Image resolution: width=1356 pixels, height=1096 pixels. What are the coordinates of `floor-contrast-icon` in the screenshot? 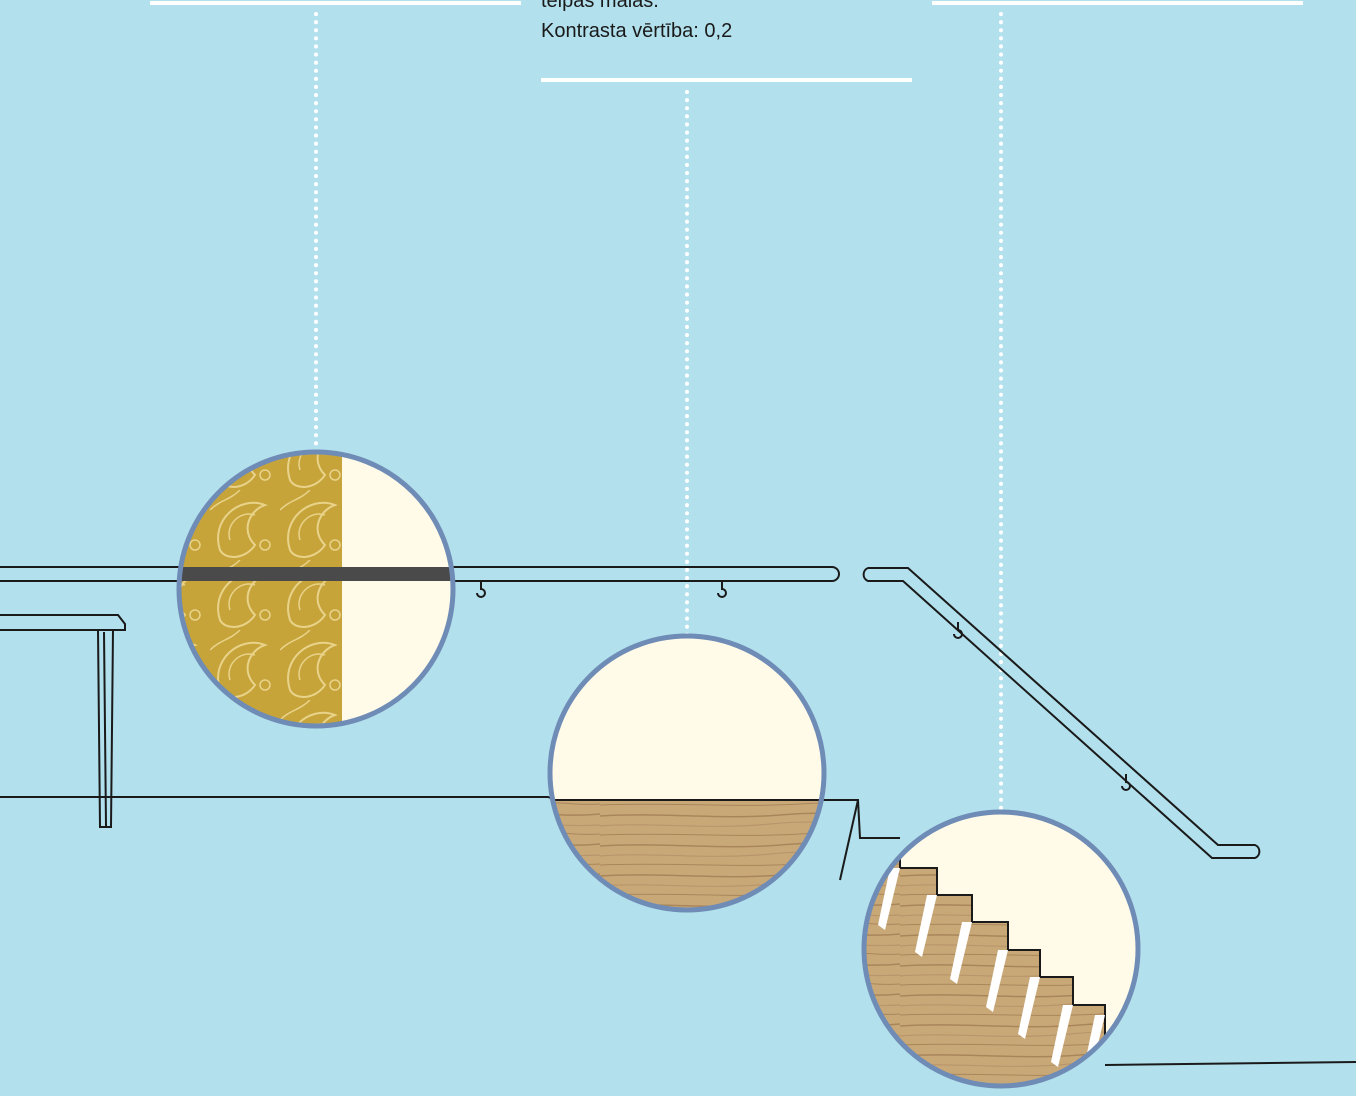 It's located at (687, 773).